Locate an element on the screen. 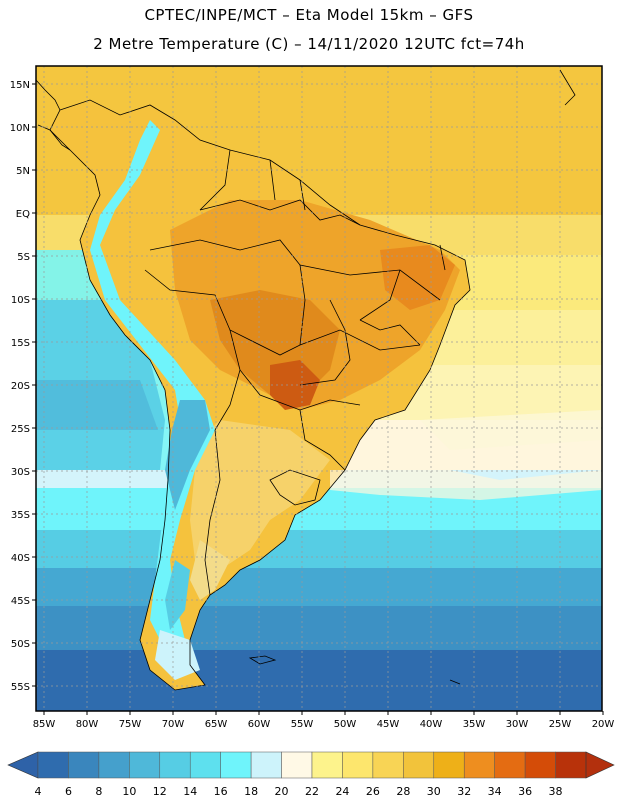 This screenshot has width=618, height=800. lon-label: 55W is located at coordinates (302, 724).